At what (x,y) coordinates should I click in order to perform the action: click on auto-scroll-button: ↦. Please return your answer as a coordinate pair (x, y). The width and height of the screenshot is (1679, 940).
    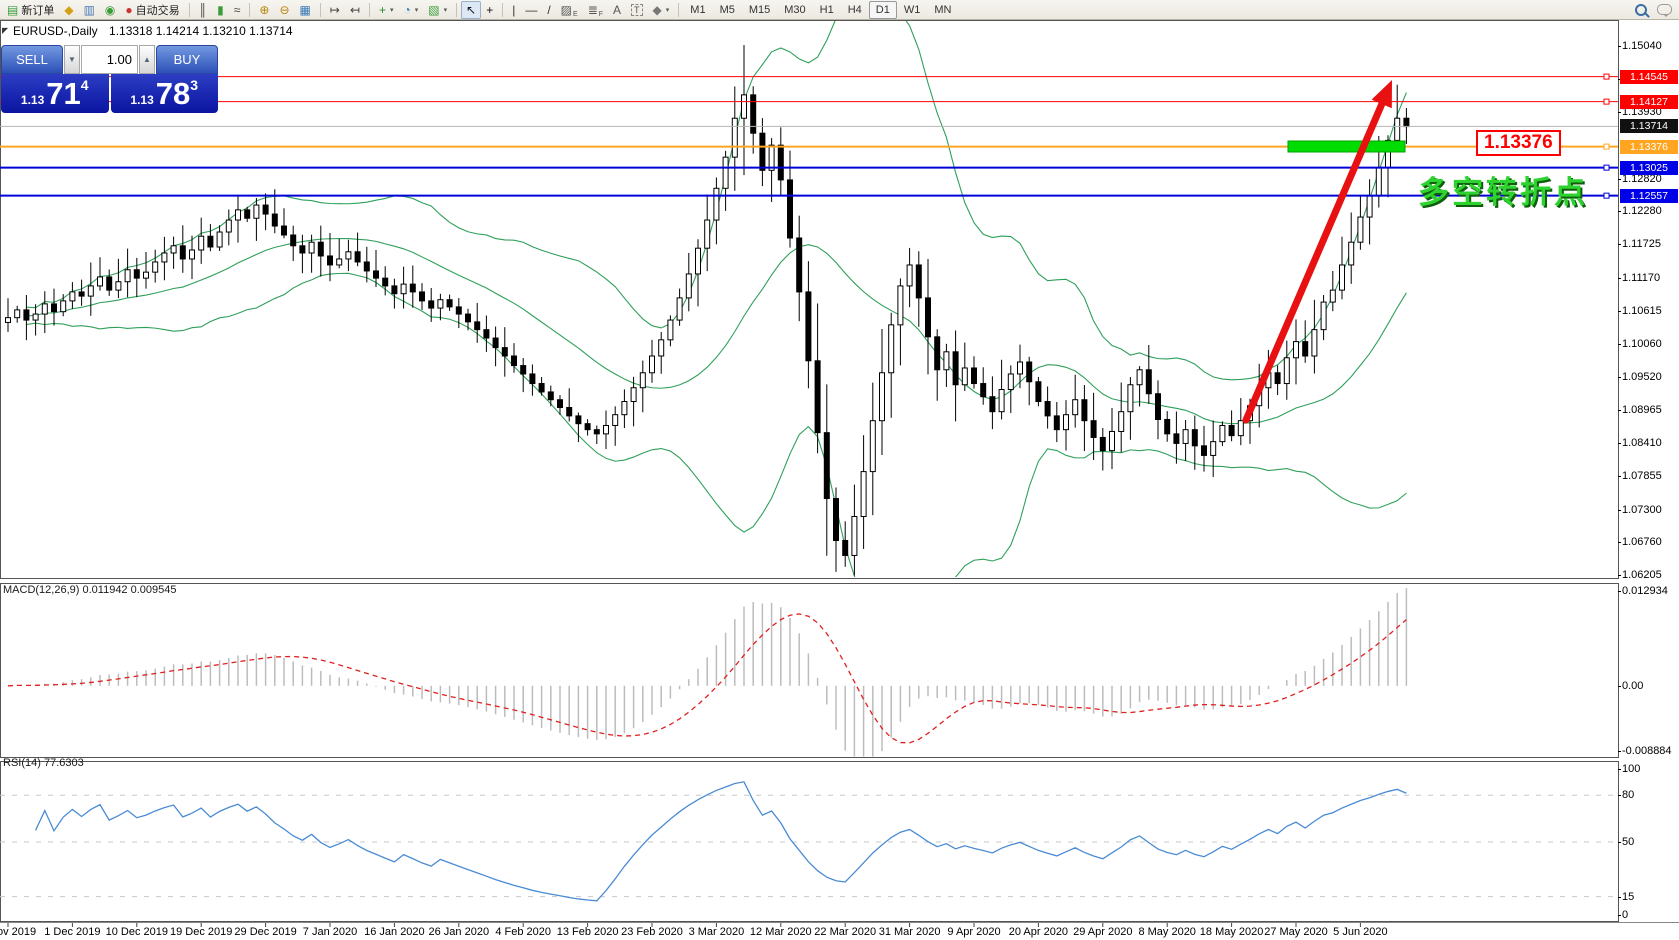
    Looking at the image, I should click on (335, 10).